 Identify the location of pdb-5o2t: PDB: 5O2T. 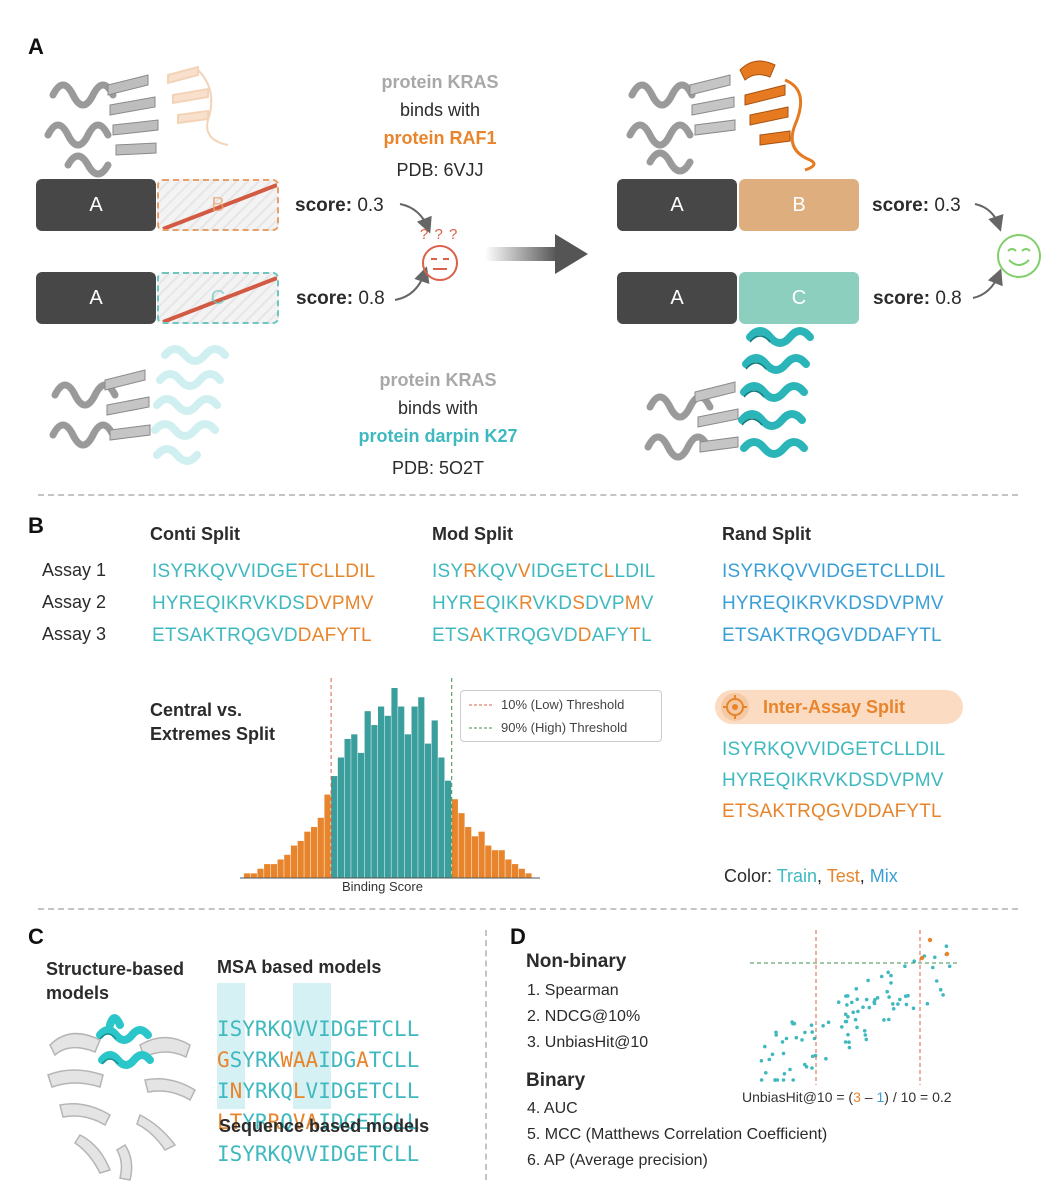
(438, 468).